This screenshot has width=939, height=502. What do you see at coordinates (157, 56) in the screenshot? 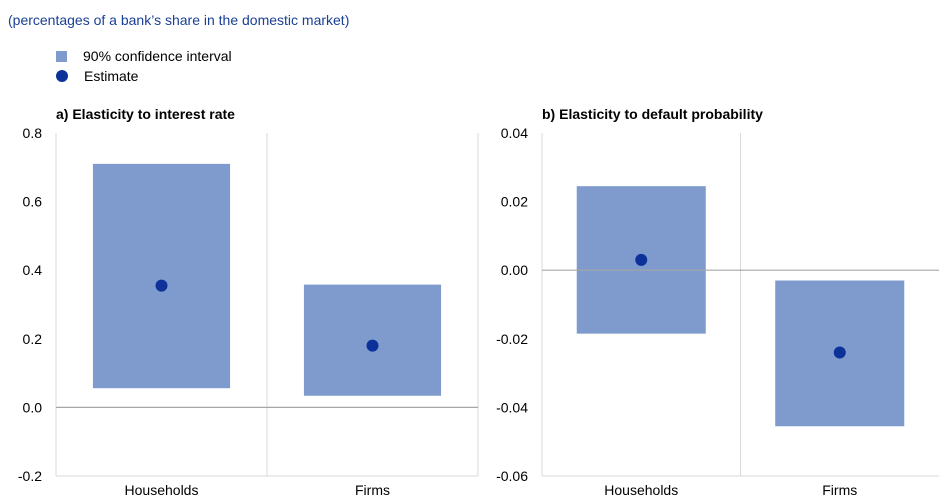
I see `legend-label-interval: 90% confidence interval` at bounding box center [157, 56].